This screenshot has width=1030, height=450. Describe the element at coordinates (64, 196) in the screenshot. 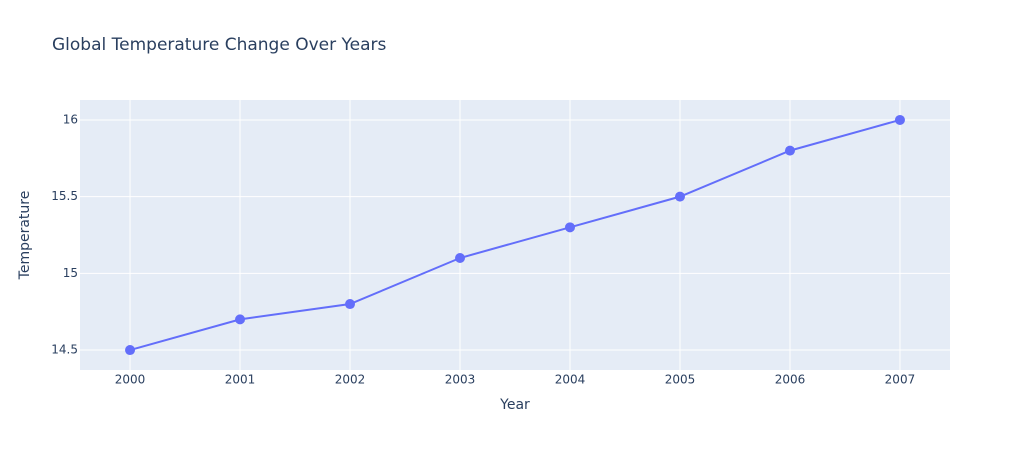

I see `y-tick-label: 15.5` at that location.